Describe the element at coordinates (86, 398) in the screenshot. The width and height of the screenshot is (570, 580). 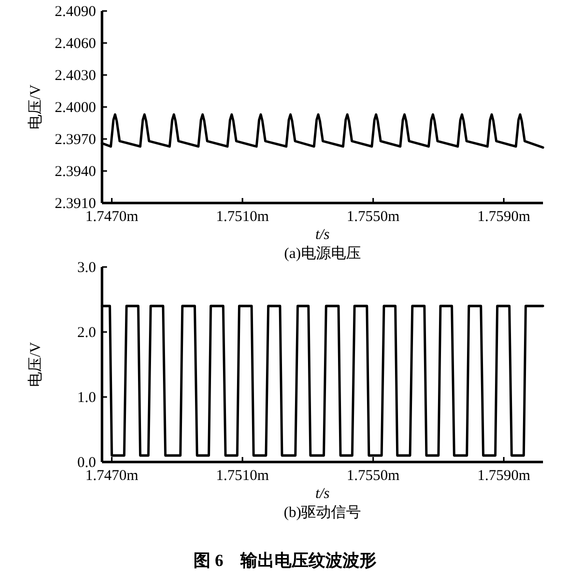
I see `y-tick-label: 1.0` at that location.